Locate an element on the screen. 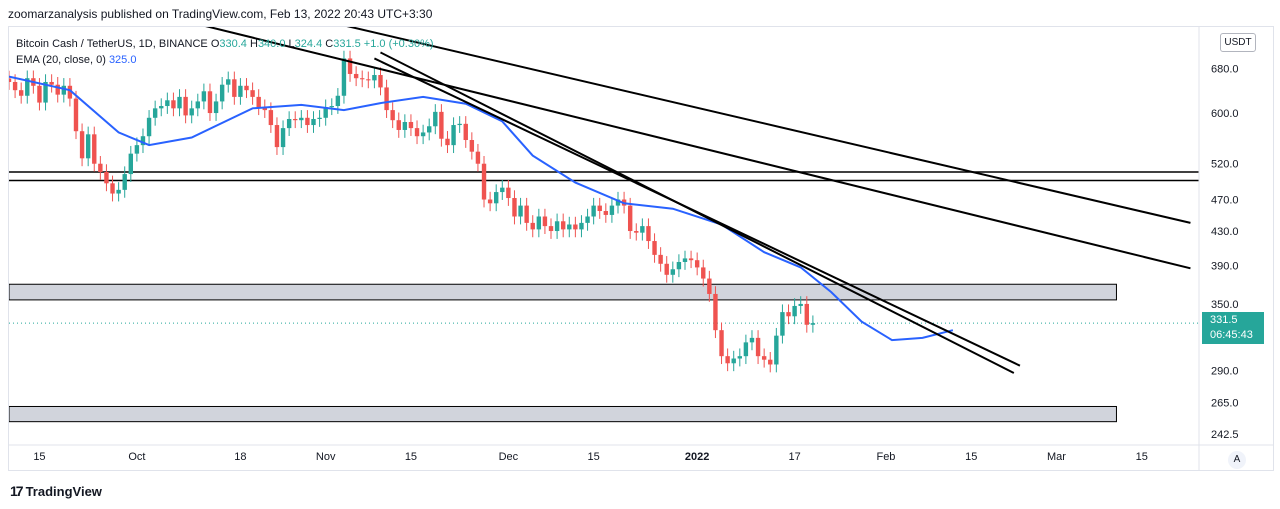  price-tick-label: 470.0 is located at coordinates (1225, 201).